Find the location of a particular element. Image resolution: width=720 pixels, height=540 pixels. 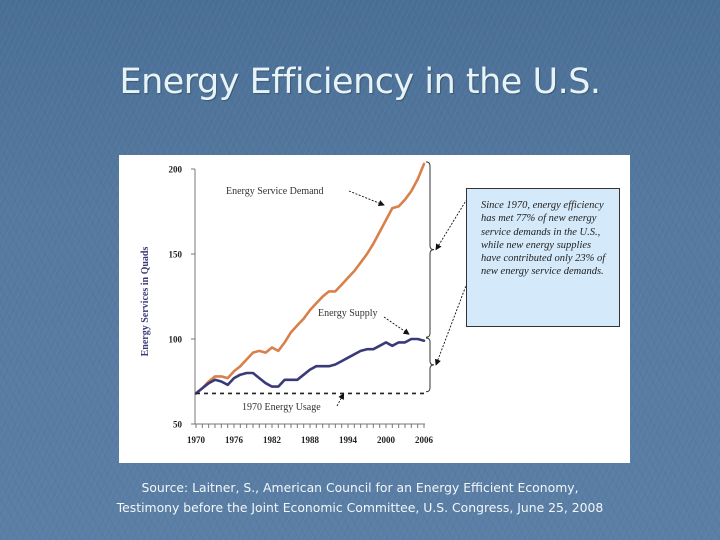

x-tick-label: 2000 is located at coordinates (386, 440).